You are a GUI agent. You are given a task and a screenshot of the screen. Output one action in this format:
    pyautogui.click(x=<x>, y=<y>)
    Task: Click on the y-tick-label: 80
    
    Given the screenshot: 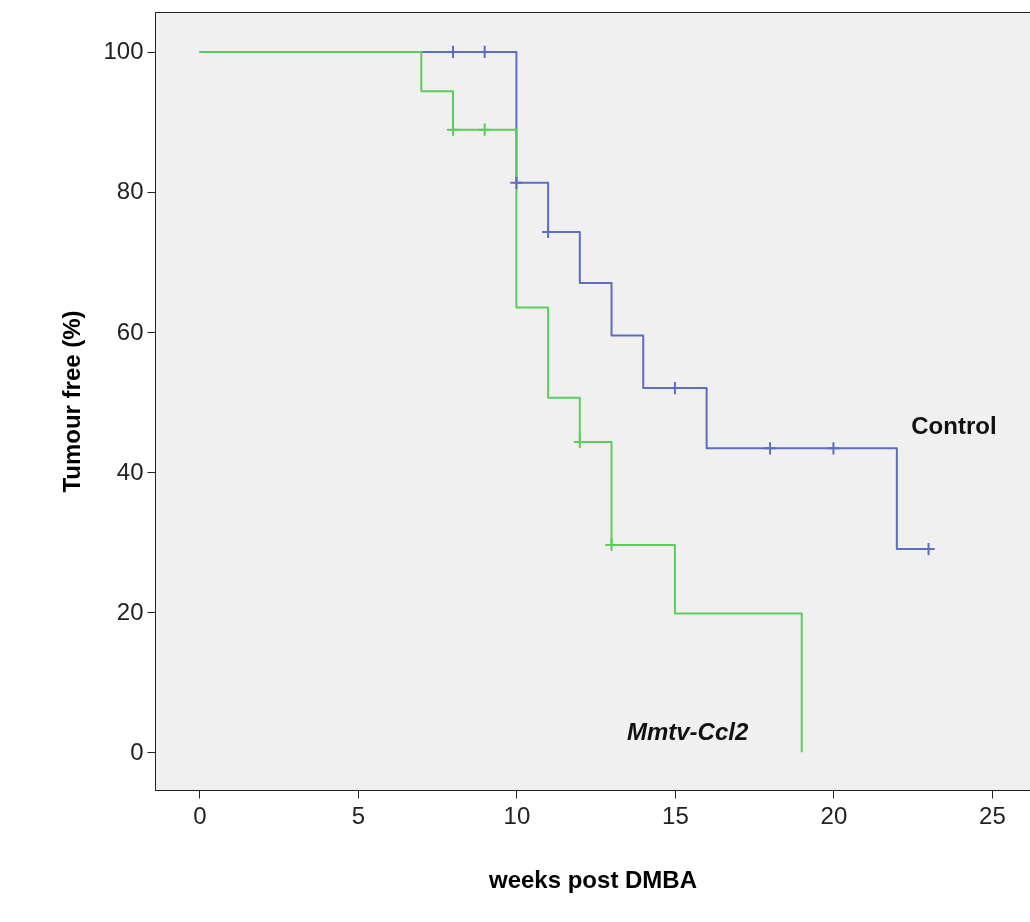 What is the action you would take?
    pyautogui.click(x=130, y=191)
    